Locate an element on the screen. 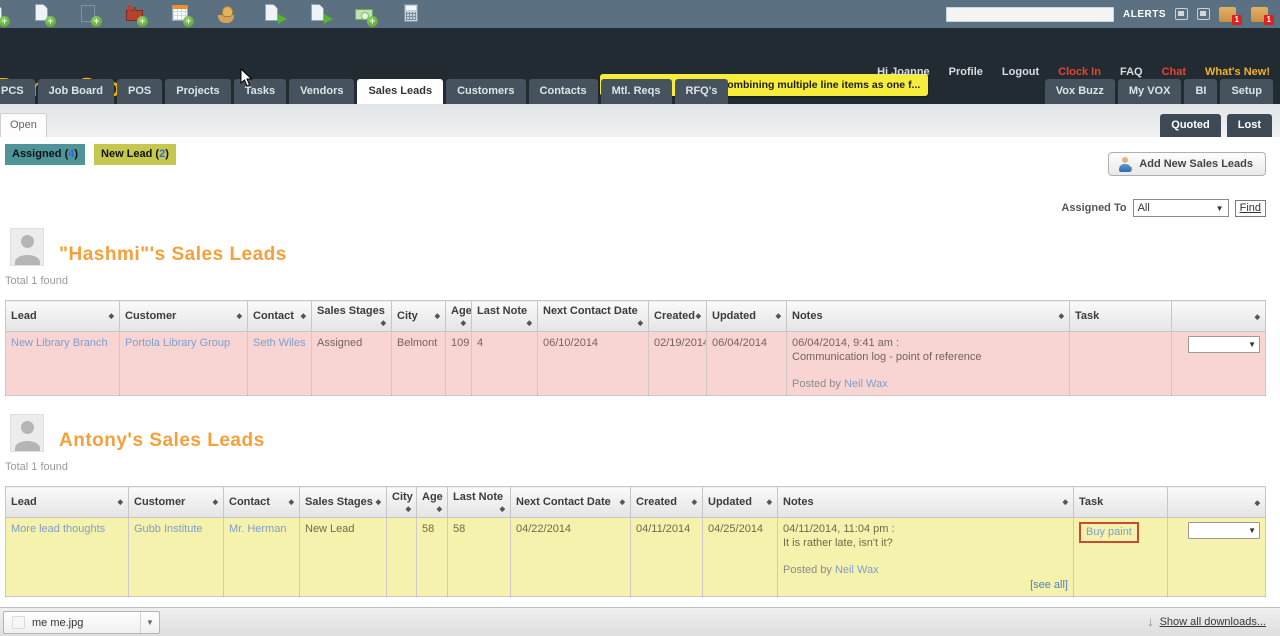  chat-link: Chat is located at coordinates (1174, 72).